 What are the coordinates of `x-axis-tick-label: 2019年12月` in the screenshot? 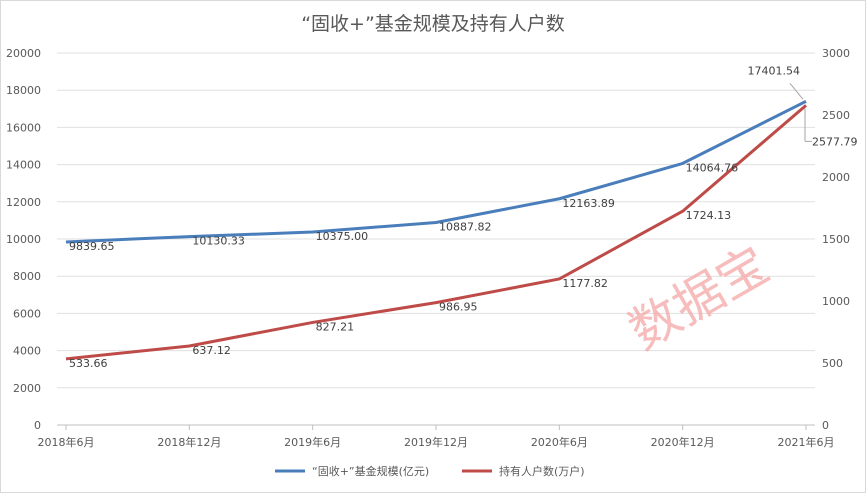 It's located at (436, 442).